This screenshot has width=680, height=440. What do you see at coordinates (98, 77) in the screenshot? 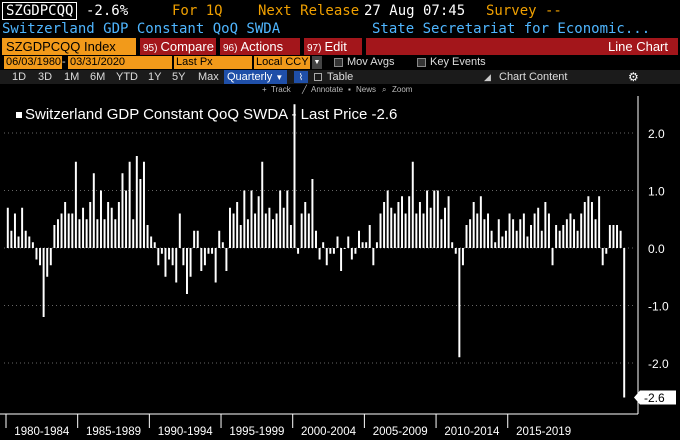
I see `period-6m: 6M` at bounding box center [98, 77].